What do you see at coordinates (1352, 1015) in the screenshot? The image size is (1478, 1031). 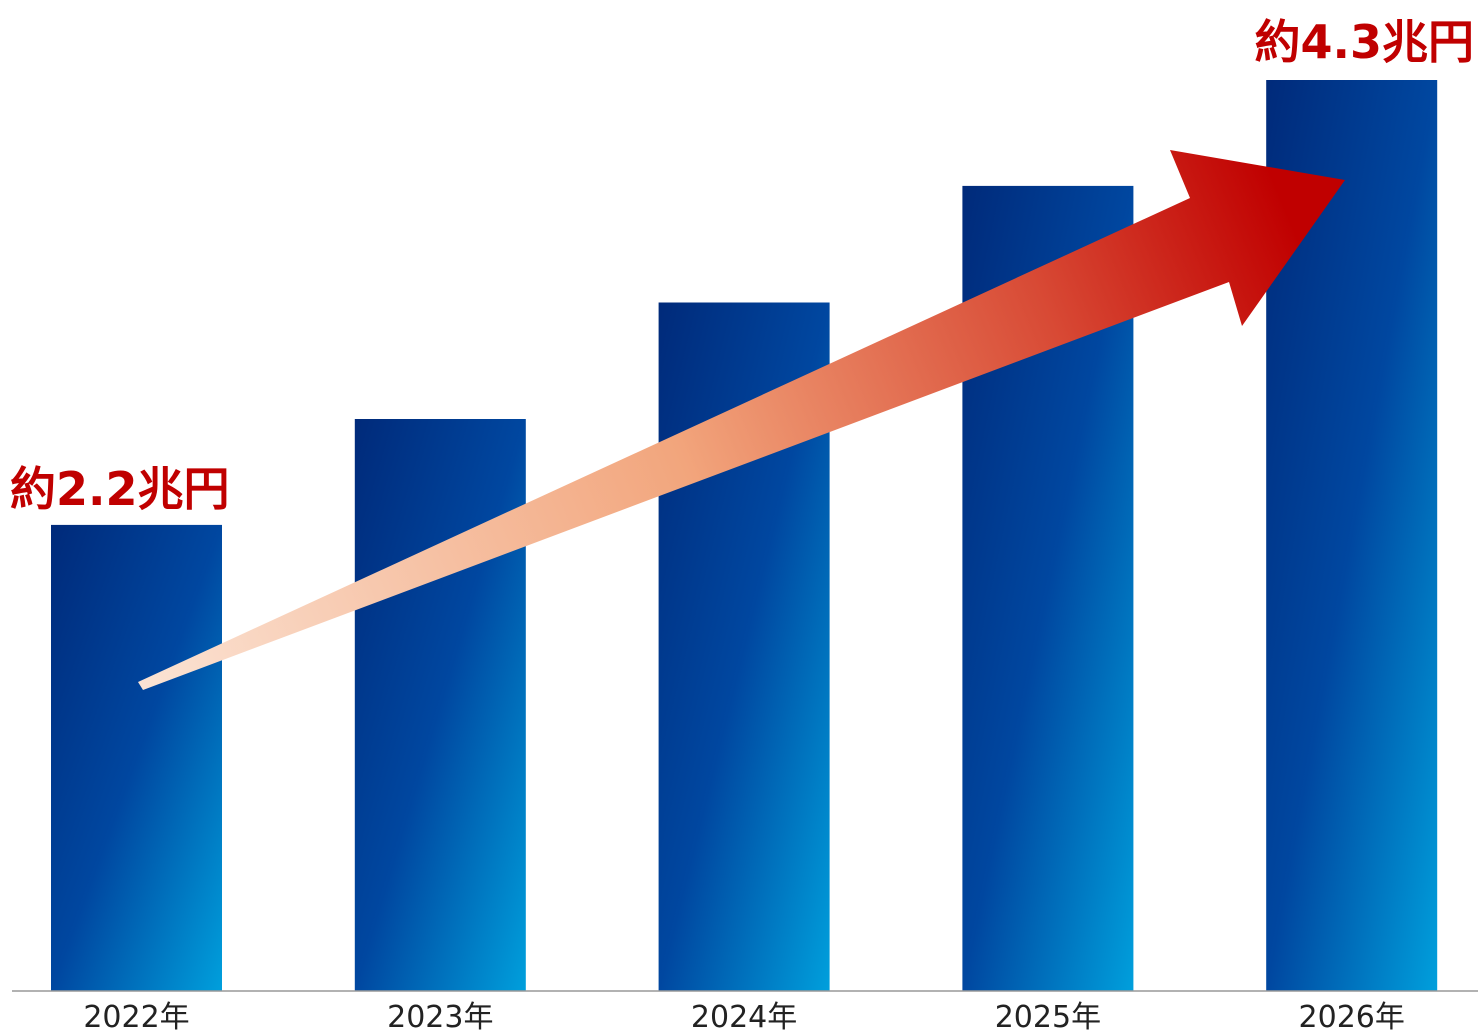 I see `x-tick-label: 2026年` at bounding box center [1352, 1015].